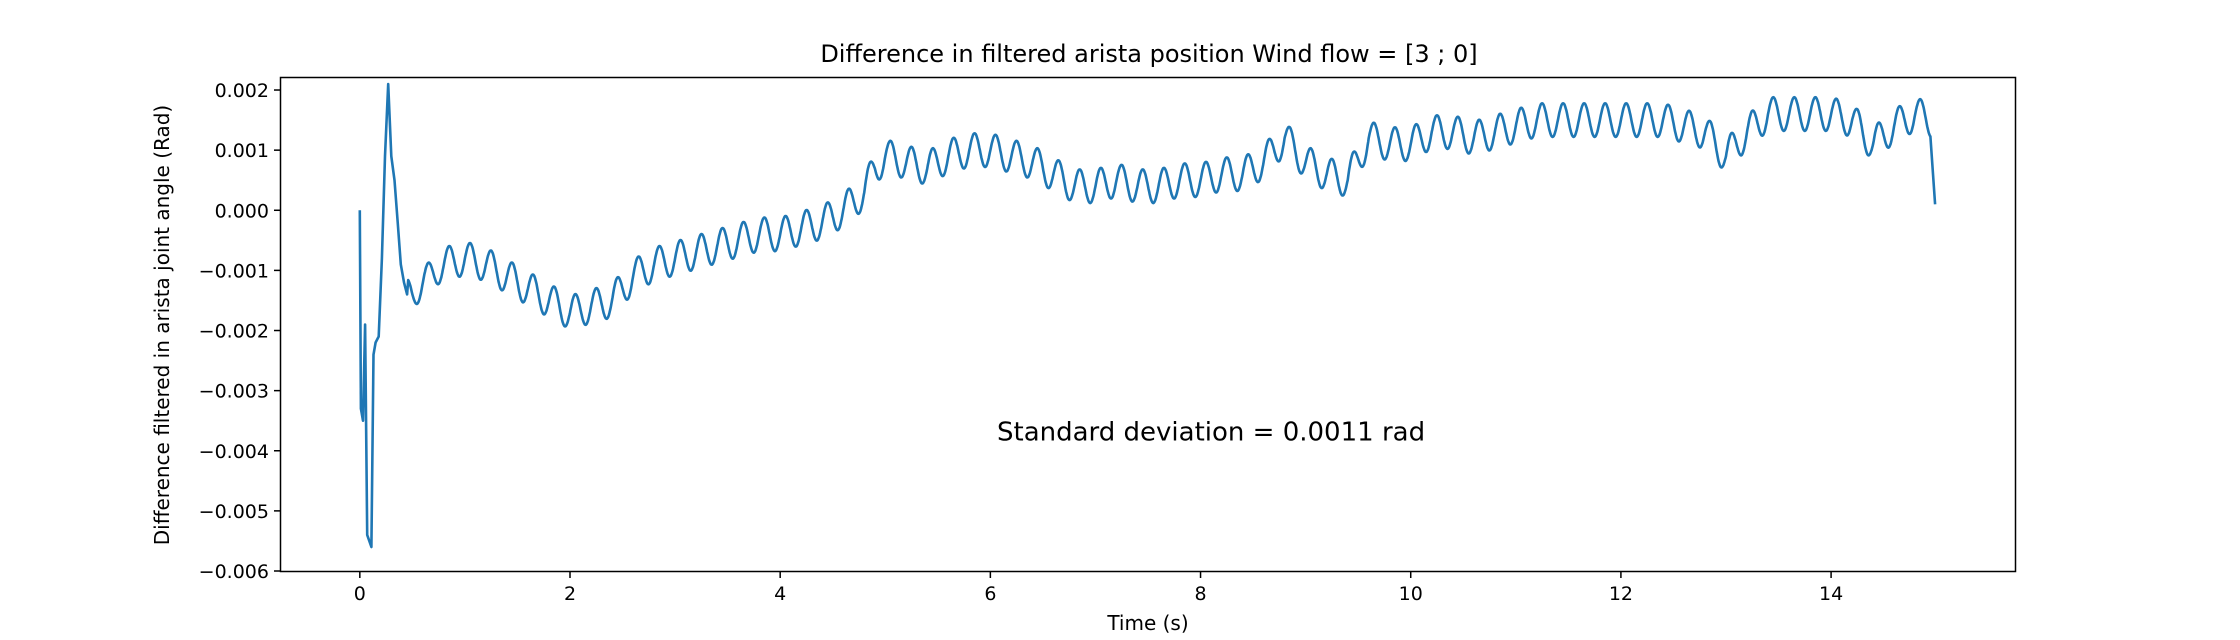 This screenshot has width=2240, height=640. Describe the element at coordinates (234, 392) in the screenshot. I see `y-tick-label: −0.003` at that location.